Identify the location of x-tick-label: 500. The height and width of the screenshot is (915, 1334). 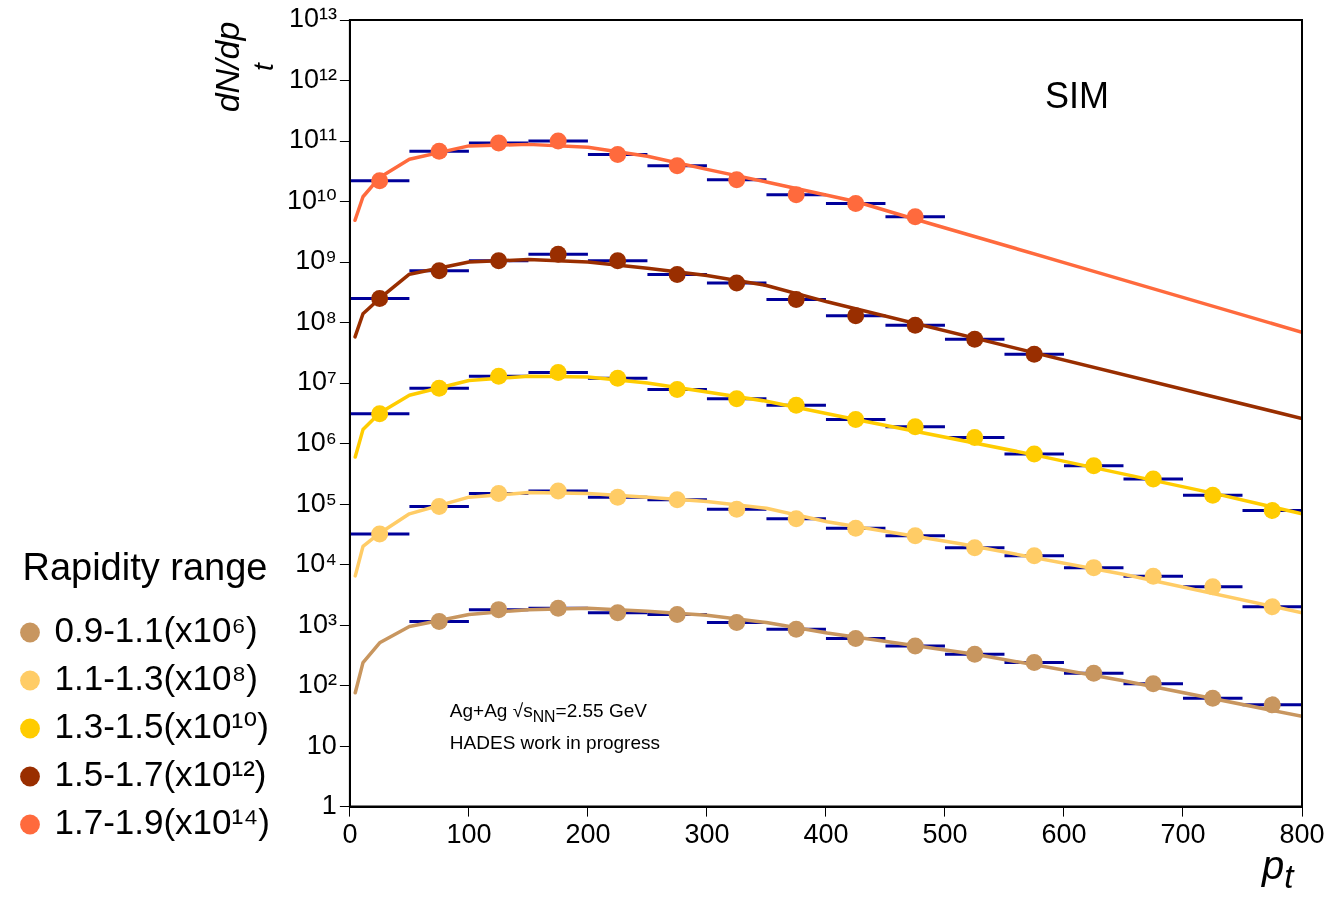
(945, 834).